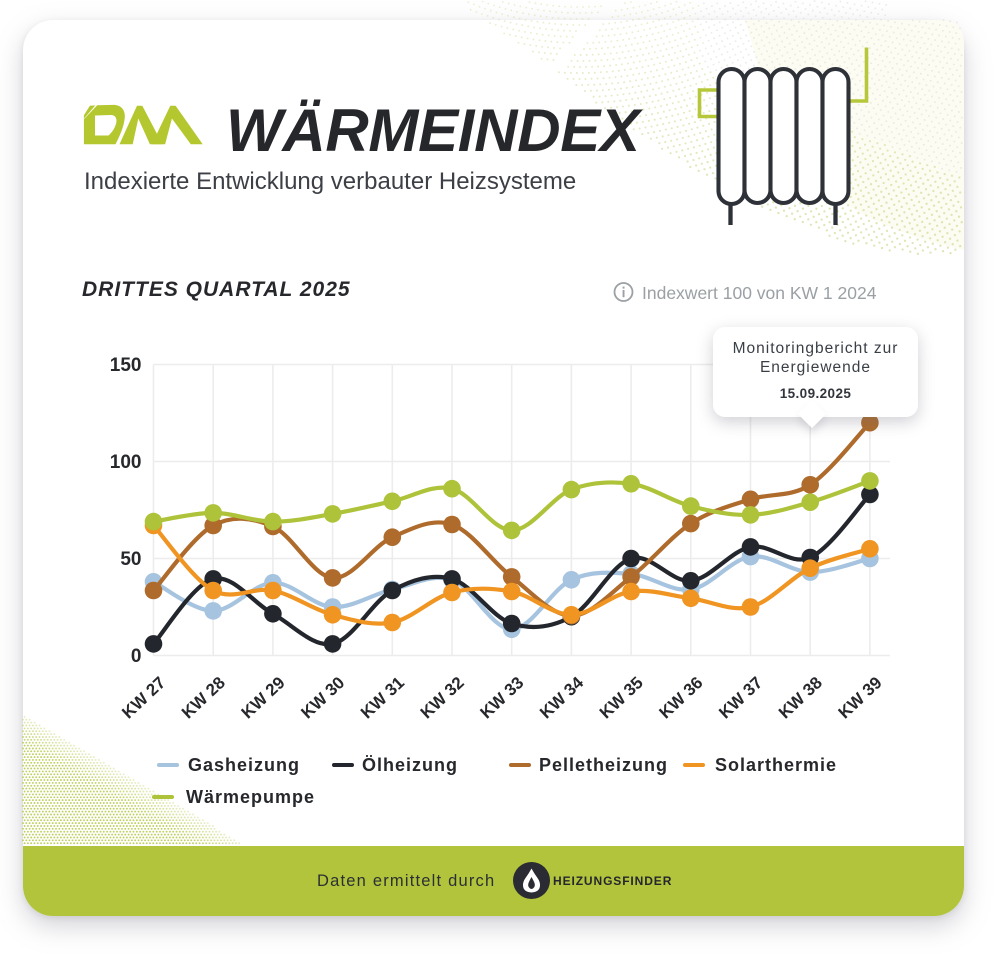 This screenshot has height=954, width=1000. Describe the element at coordinates (501, 697) in the screenshot. I see `svg-text: KW 33` at that location.